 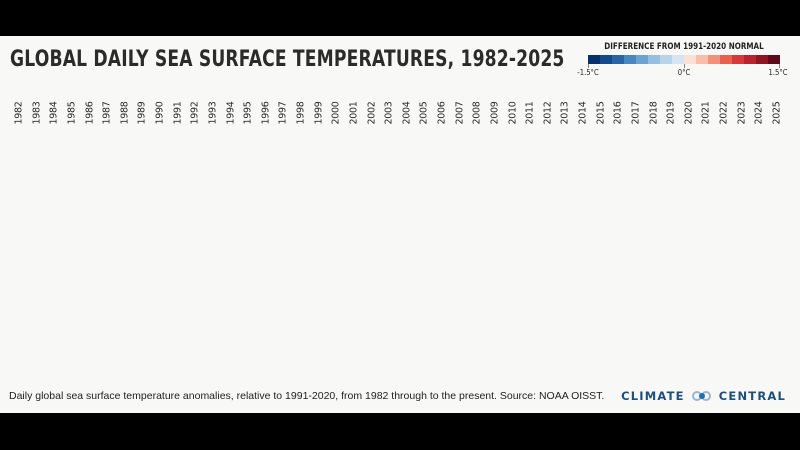 I want to click on legend-mid-label: 0°C, so click(x=684, y=72).